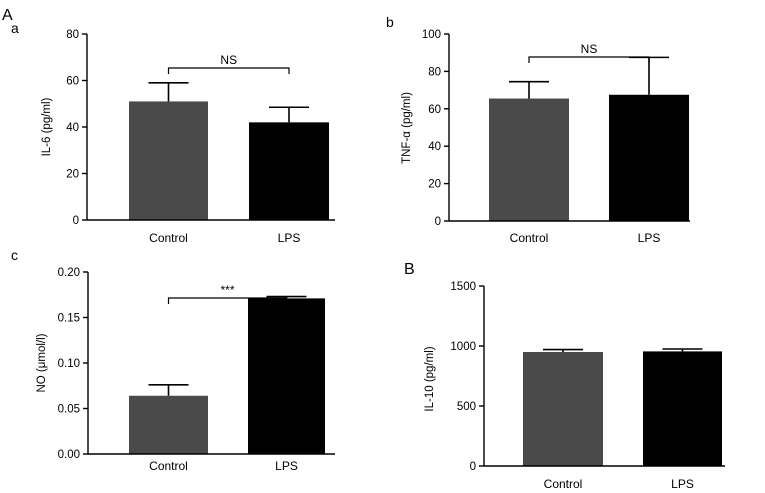 This screenshot has height=493, width=765. I want to click on y-tick-label: 500, so click(466, 407).